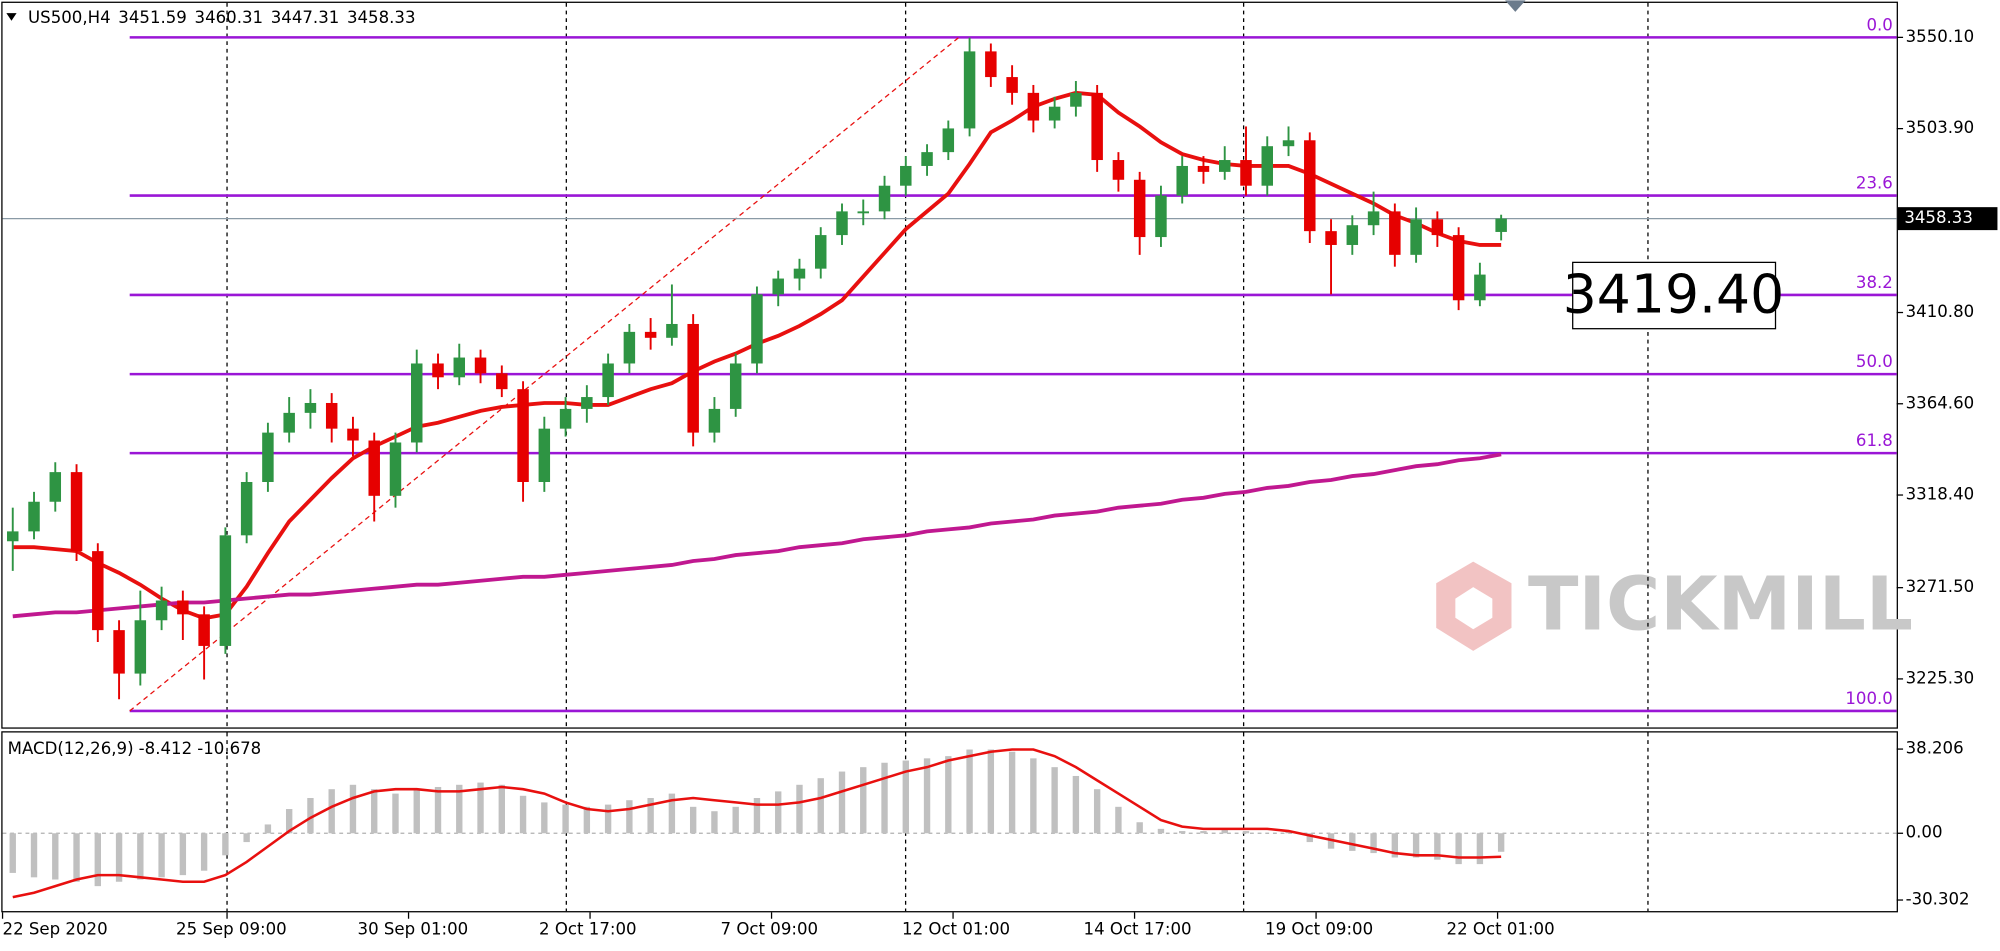  Describe the element at coordinates (1940, 494) in the screenshot. I see `y-tick-label: 3318.40` at that location.